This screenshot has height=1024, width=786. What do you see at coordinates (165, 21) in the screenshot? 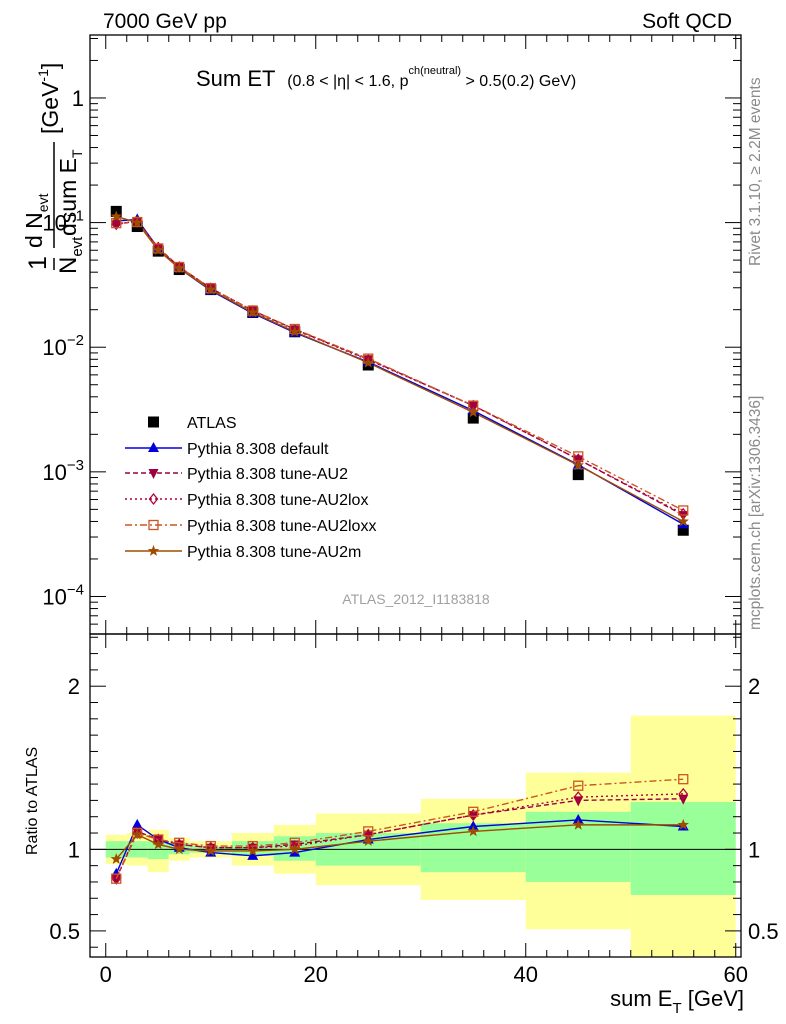
I see `header-left: 7000 GeV pp` at bounding box center [165, 21].